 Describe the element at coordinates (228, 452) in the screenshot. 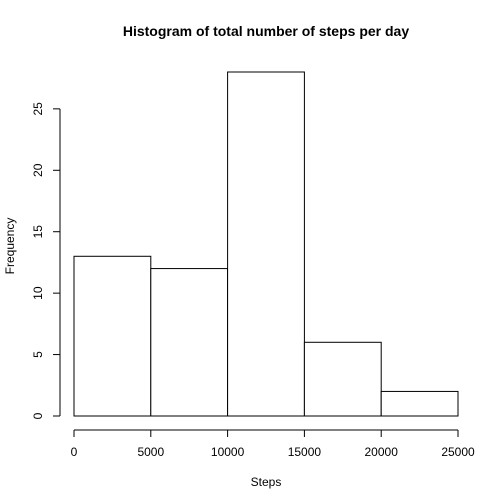

I see `x-tick-label: 10000` at that location.